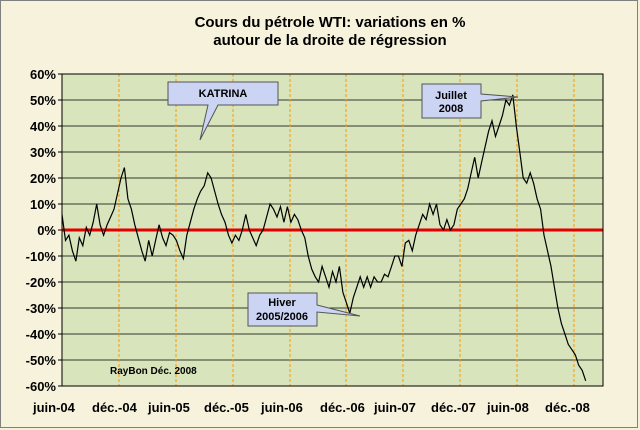 The width and height of the screenshot is (640, 430). I want to click on annotation-katrina-text: KATRINA, so click(223, 94).